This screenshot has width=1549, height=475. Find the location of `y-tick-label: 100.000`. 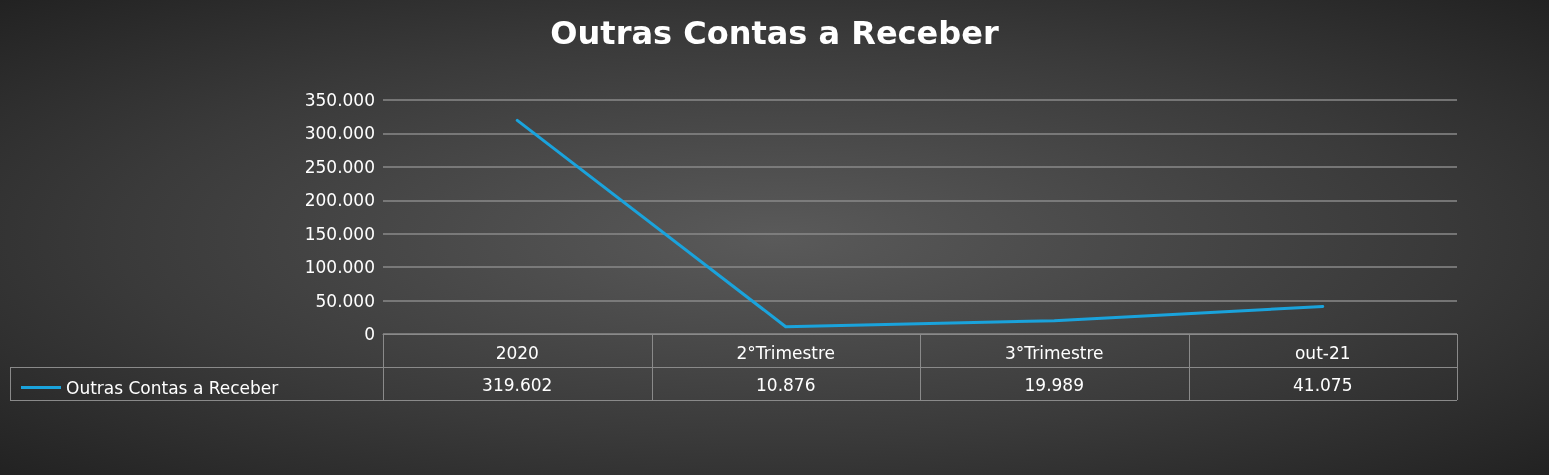

y-tick-label: 100.000 is located at coordinates (339, 267).